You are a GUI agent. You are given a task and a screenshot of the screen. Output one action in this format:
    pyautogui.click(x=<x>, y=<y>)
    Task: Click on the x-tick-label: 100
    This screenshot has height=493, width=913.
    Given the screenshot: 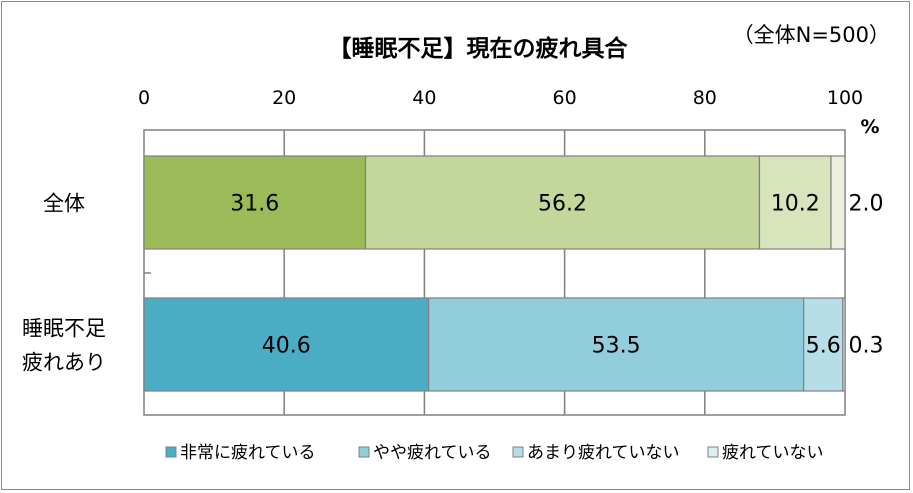 What is the action you would take?
    pyautogui.click(x=845, y=98)
    